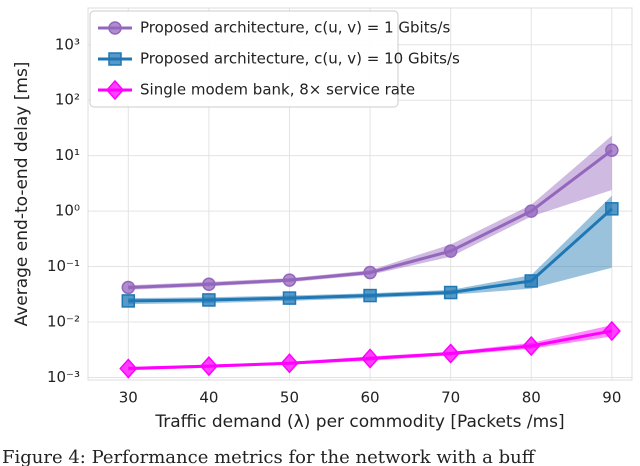 Image resolution: width=640 pixels, height=466 pixels. Describe the element at coordinates (67, 100) in the screenshot. I see `y-tick-label: 10²` at that location.